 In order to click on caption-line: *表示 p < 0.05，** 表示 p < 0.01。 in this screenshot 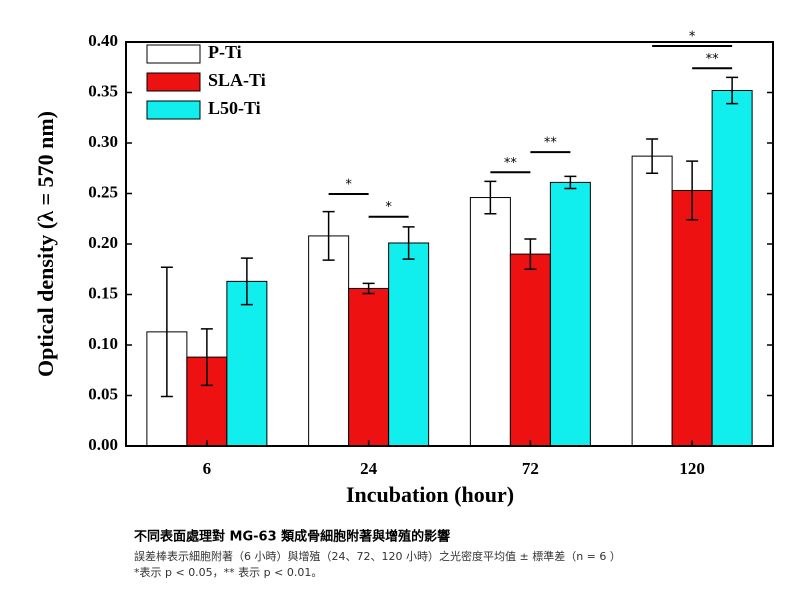, I will do `click(228, 572)`.